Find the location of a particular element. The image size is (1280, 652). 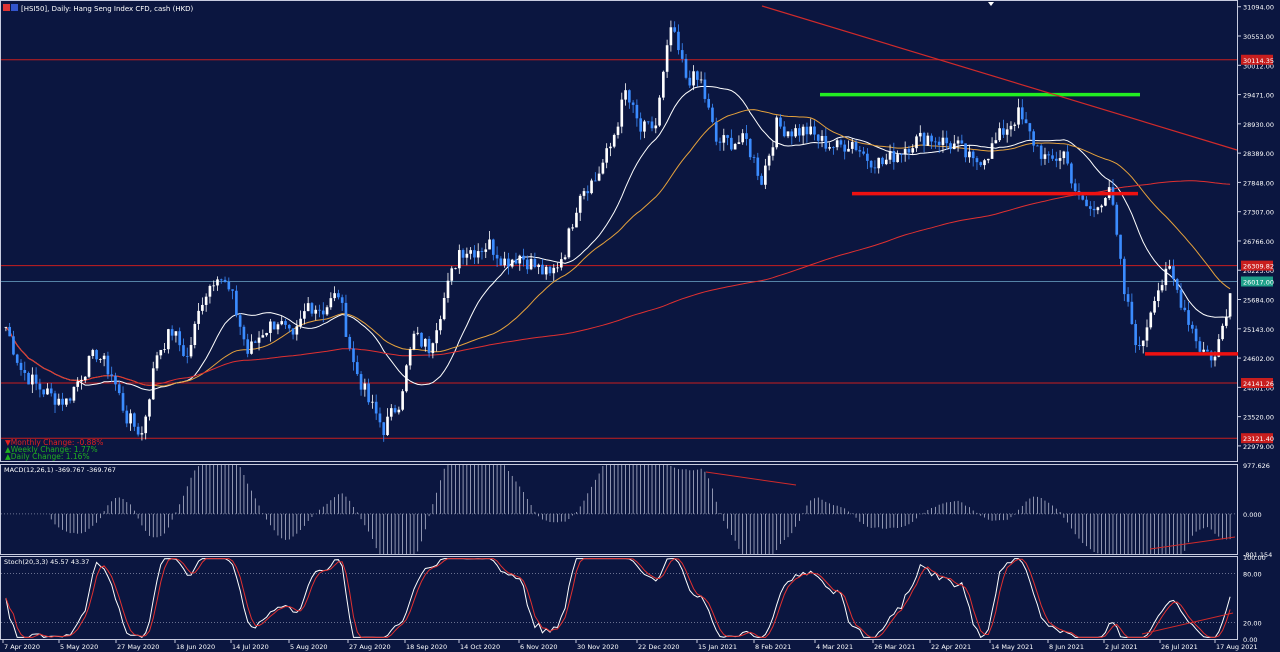

macd-tick-label: 977.626 is located at coordinates (1256, 466).